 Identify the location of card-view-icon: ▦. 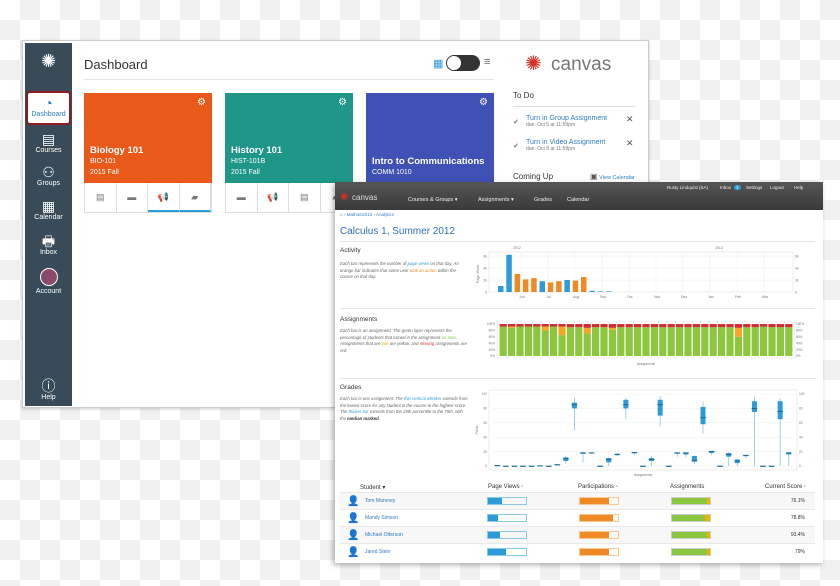
(438, 64).